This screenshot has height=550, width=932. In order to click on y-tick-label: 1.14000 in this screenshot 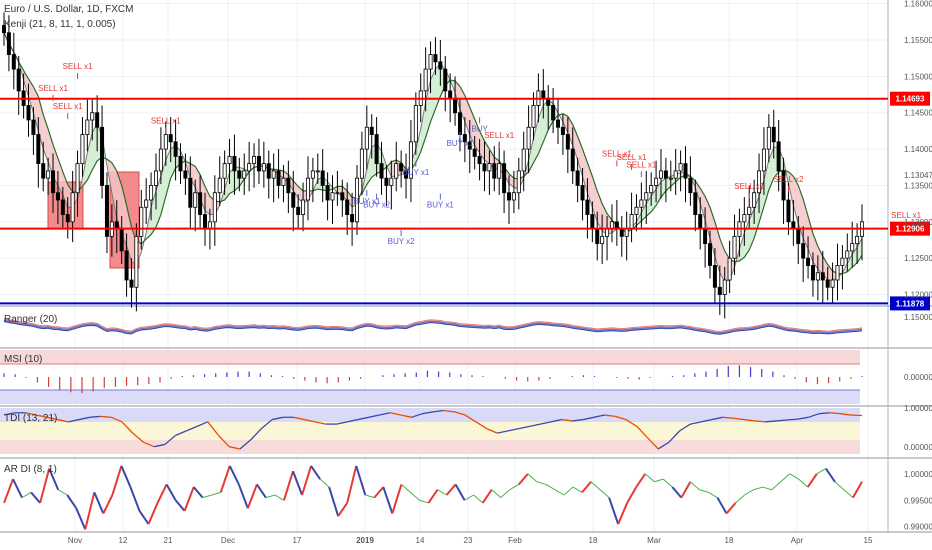, I will do `click(918, 149)`.